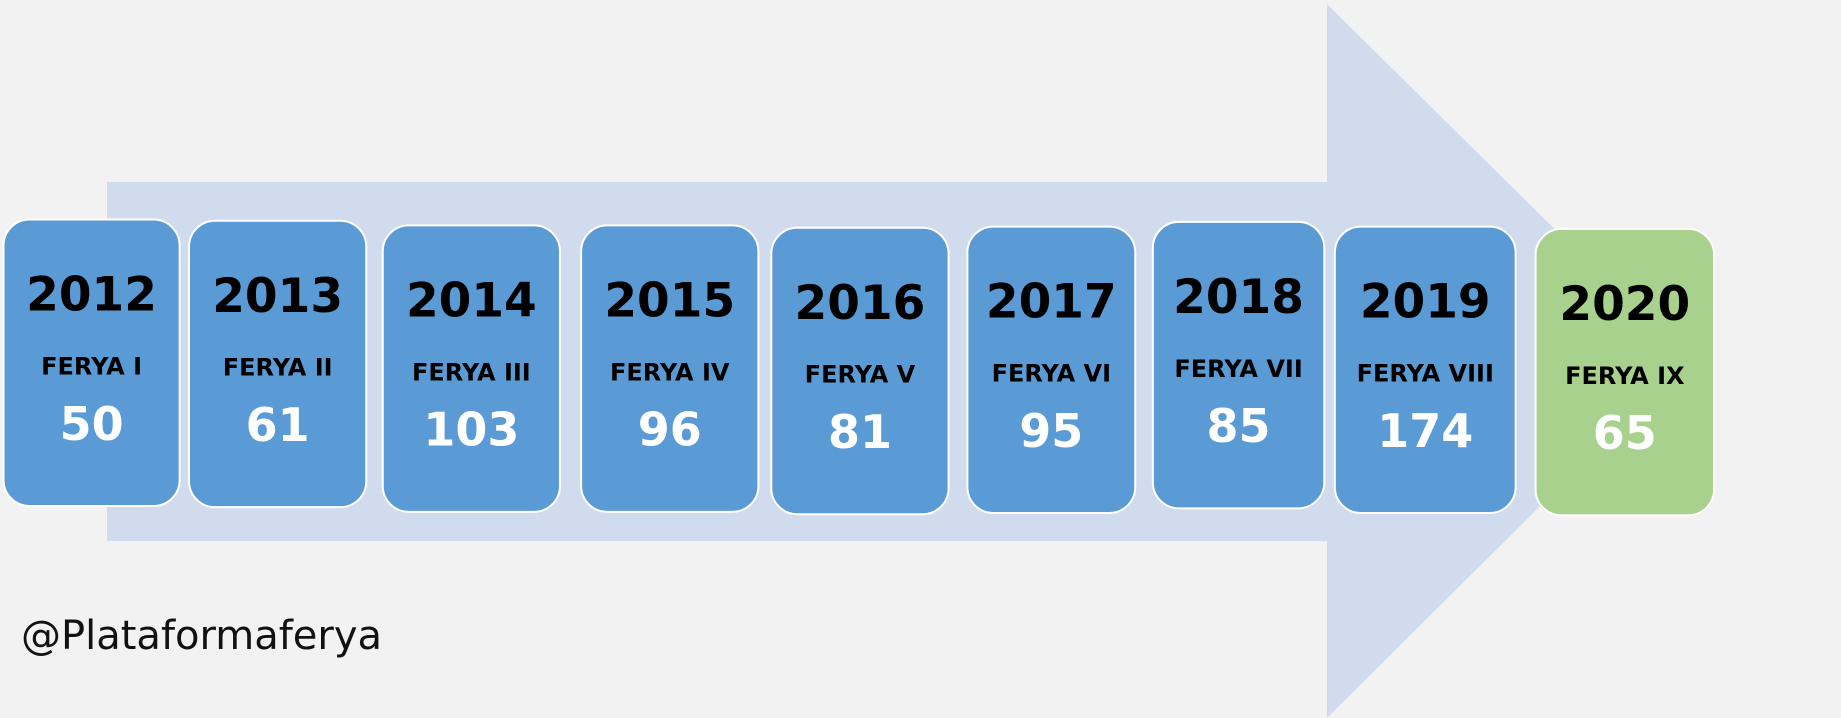 Image resolution: width=1841 pixels, height=718 pixels. Describe the element at coordinates (1425, 302) in the screenshot. I see `card-year: 2019` at that location.